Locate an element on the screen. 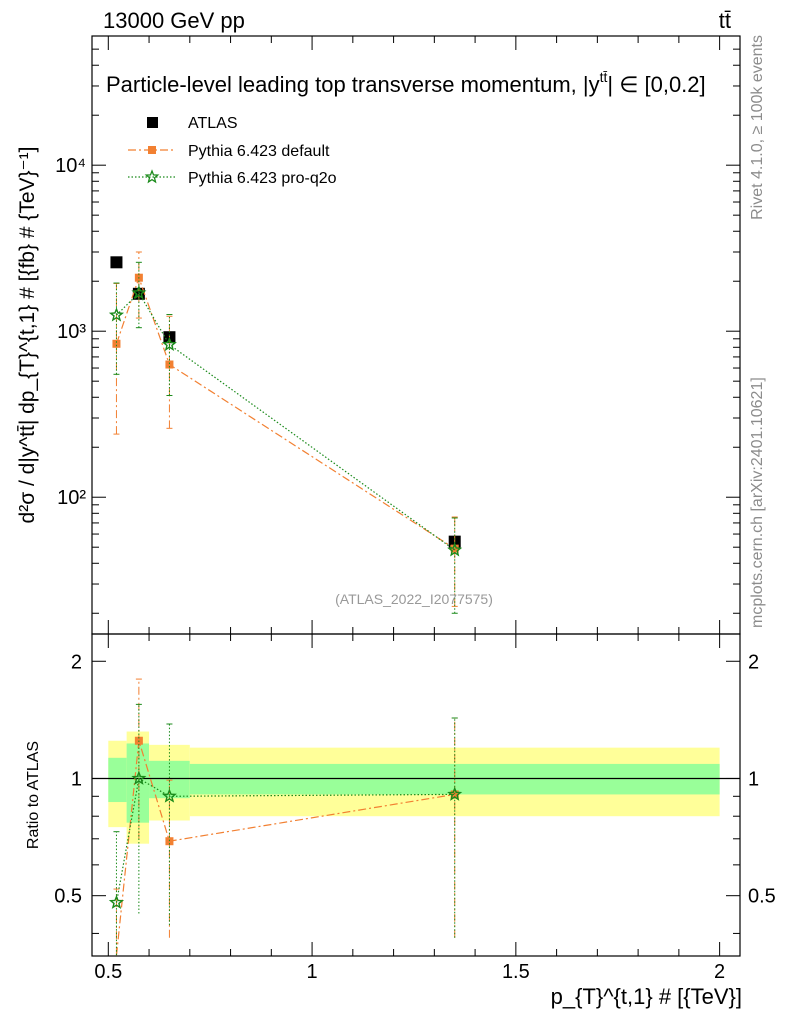 Image resolution: width=786 pixels, height=1024 pixels. ratio-tick-label-left: 1 is located at coordinates (76, 779).